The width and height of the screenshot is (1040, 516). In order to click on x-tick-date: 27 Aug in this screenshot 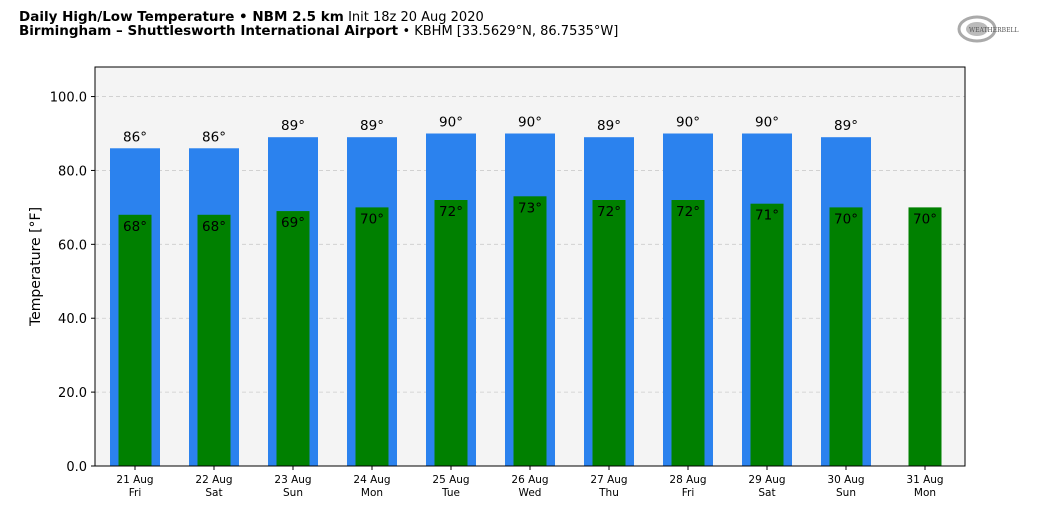, I will do `click(608, 480)`.